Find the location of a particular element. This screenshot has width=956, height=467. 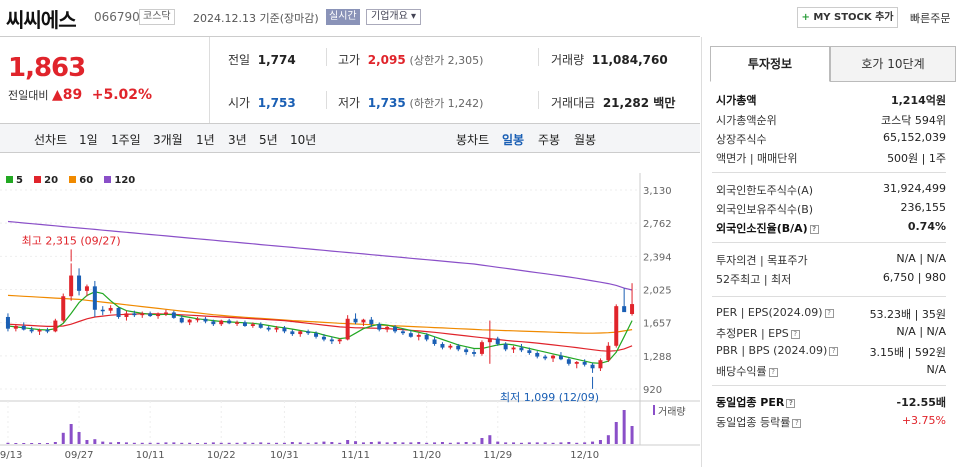

quick-order-link: 빠른주문 is located at coordinates (930, 18).